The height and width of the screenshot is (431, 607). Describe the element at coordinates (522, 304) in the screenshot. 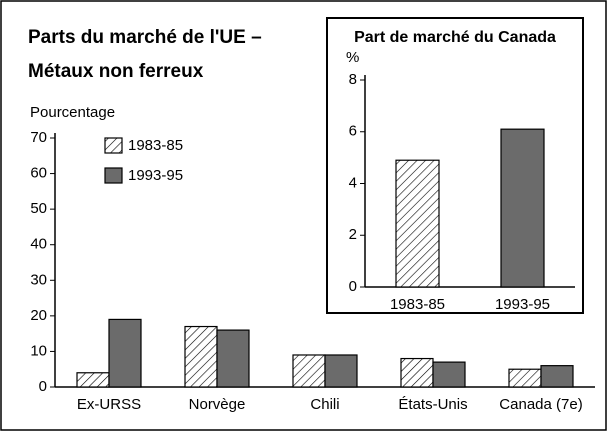

I see `x-tick-label: 1993-95` at that location.